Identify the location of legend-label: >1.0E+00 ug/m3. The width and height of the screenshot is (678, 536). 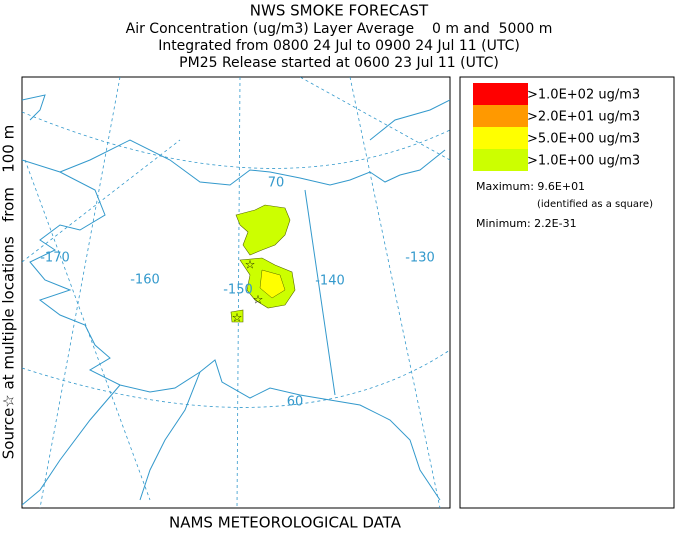
(583, 161).